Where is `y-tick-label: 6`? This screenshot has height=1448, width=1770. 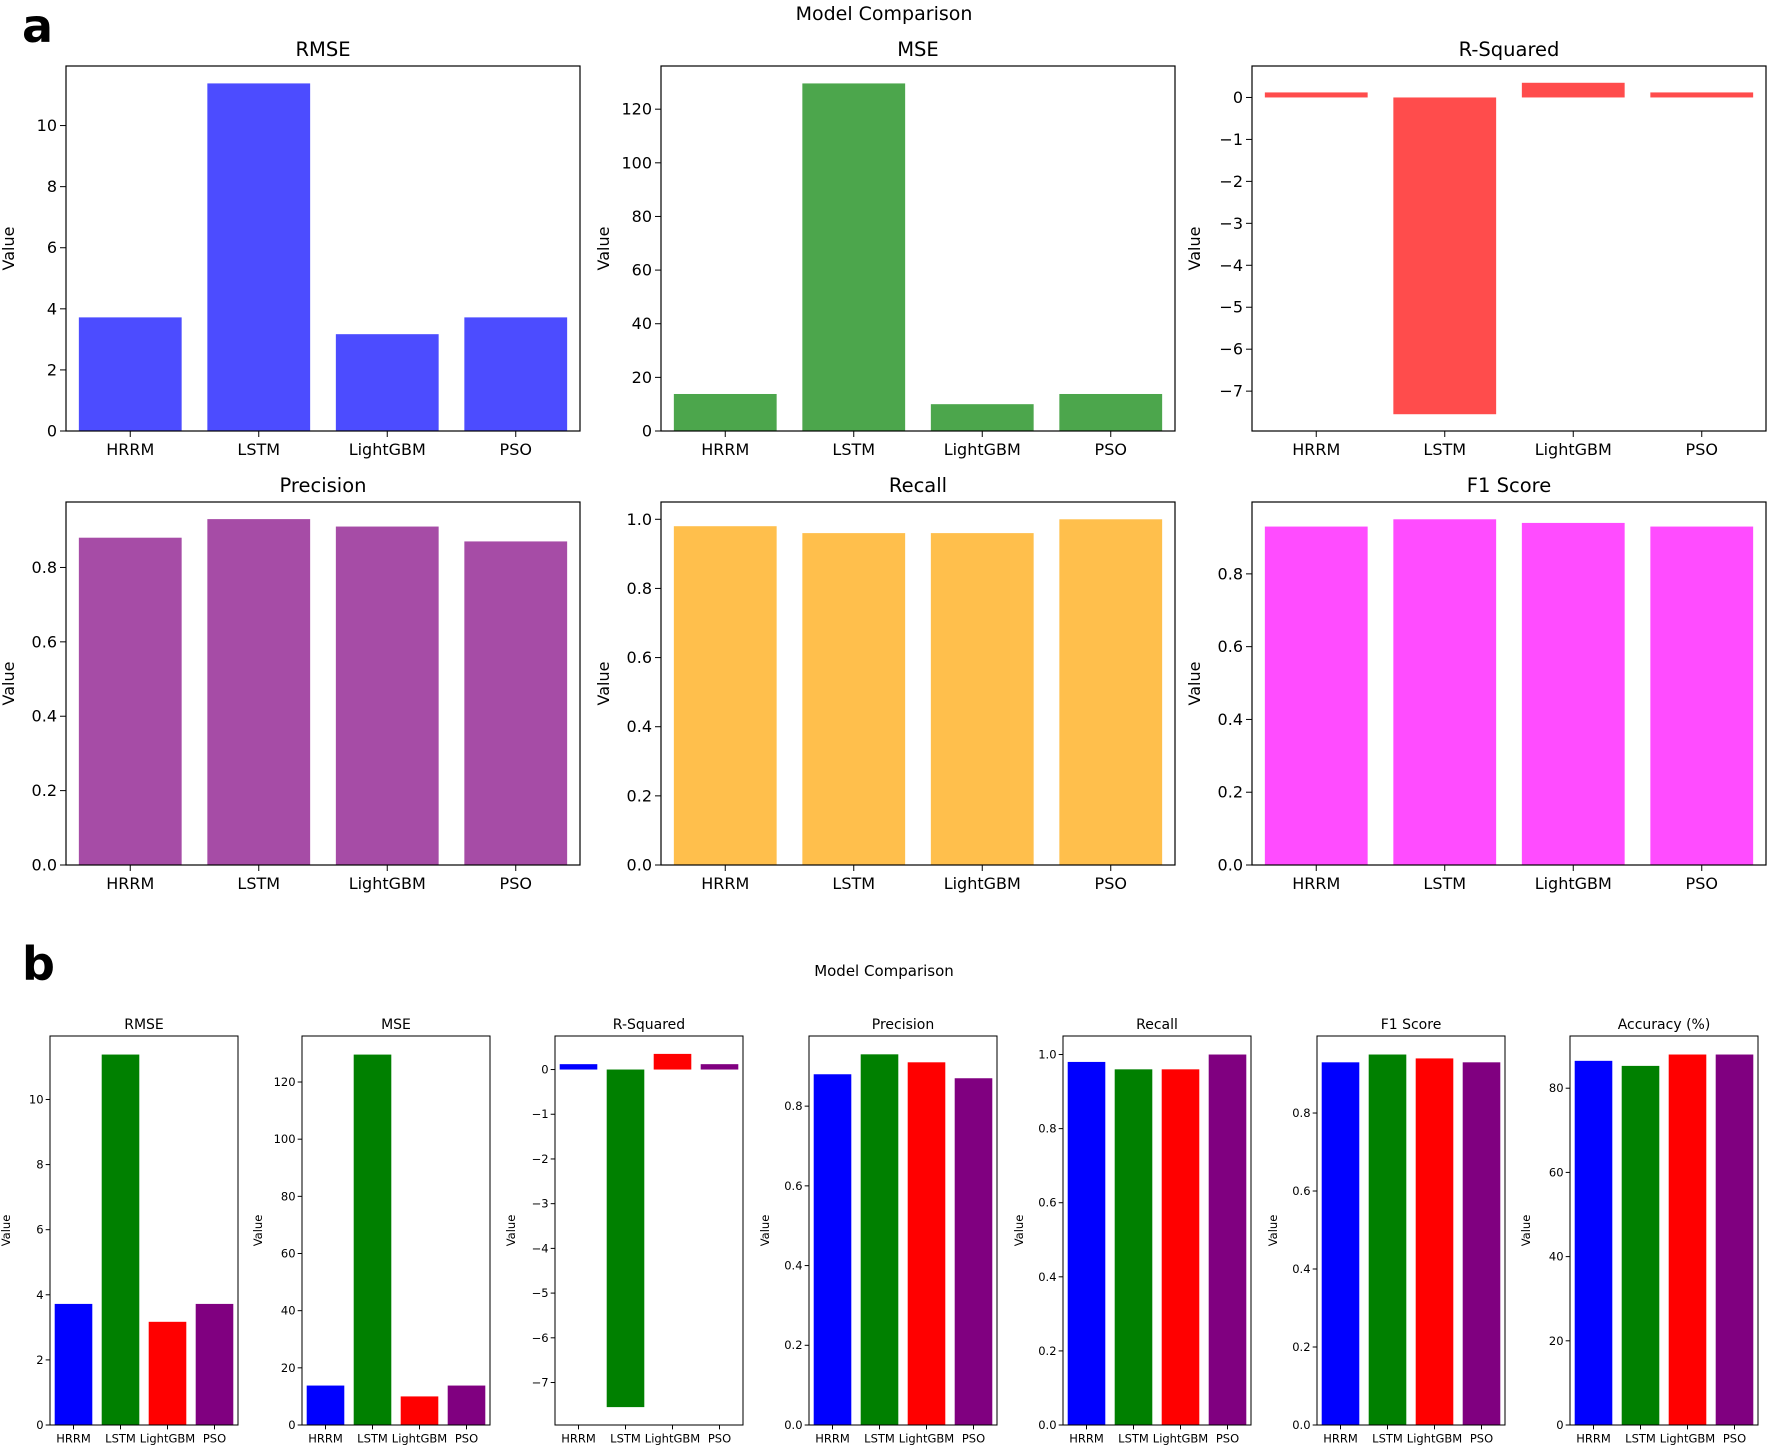
y-tick-label: 6 is located at coordinates (39, 1230).